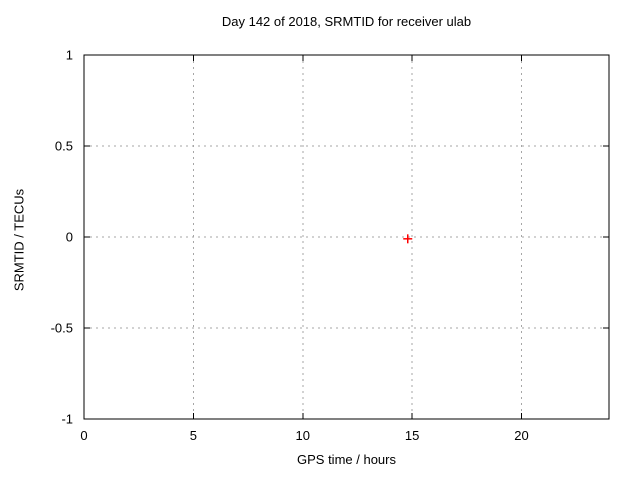 This screenshot has width=640, height=480. Describe the element at coordinates (346, 459) in the screenshot. I see `x-axis-label: GPS time / hours` at that location.